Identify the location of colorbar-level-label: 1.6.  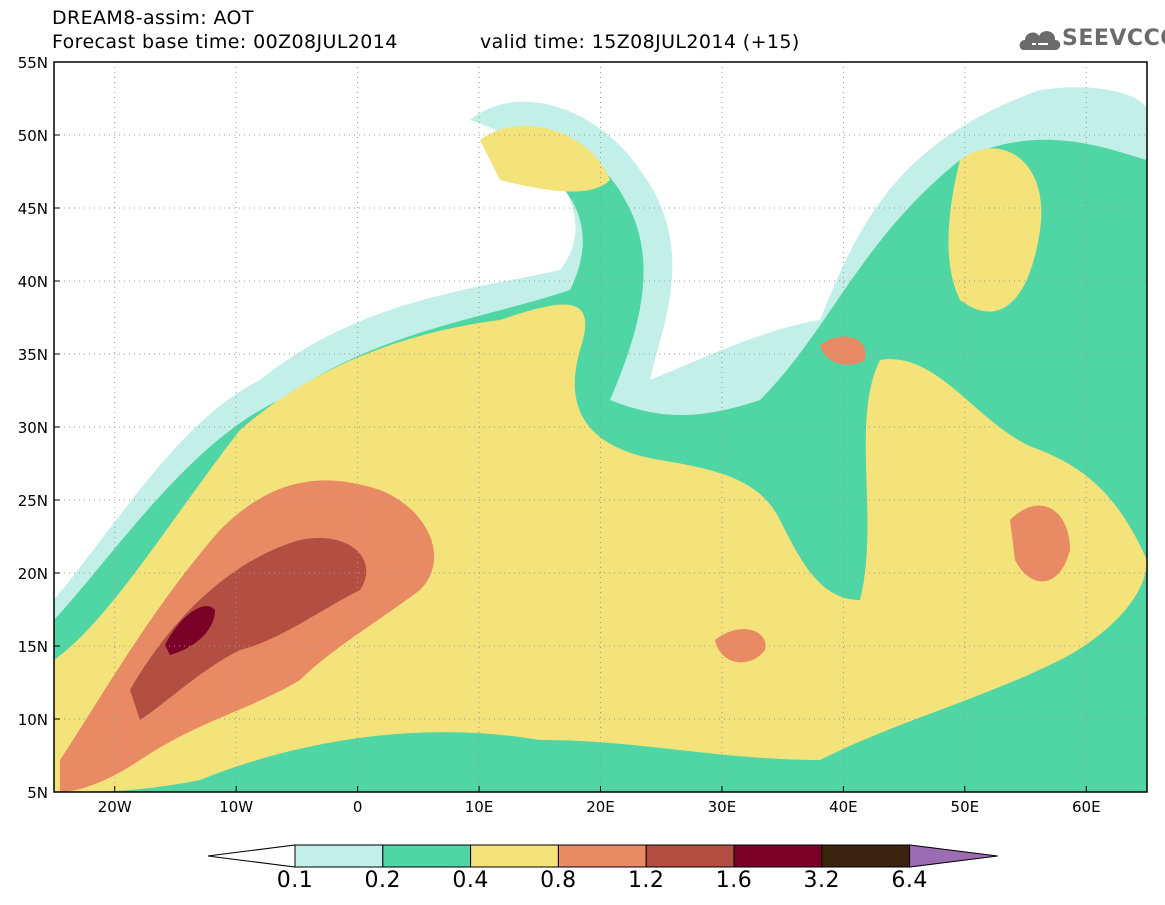
(734, 880).